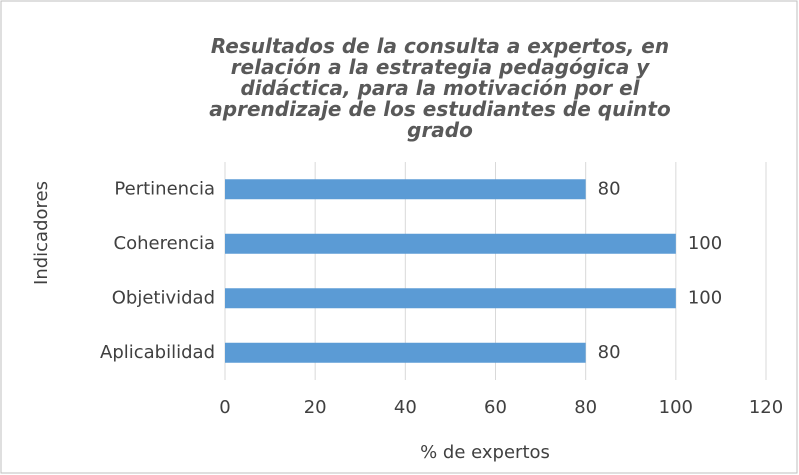 The image size is (799, 475). Describe the element at coordinates (163, 297) in the screenshot. I see `y-tick-label: Objetividad` at that location.